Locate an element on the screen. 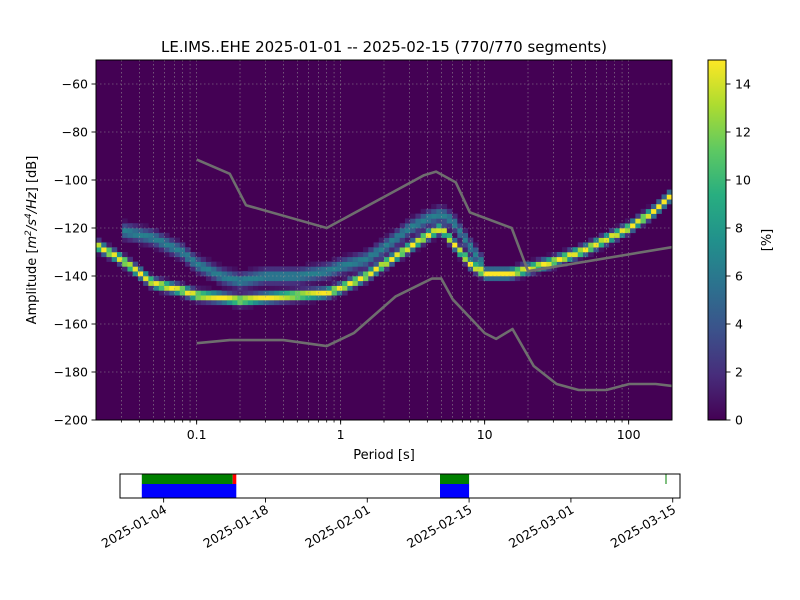 The height and width of the screenshot is (600, 800). x-tick-label-2: 10 is located at coordinates (485, 434).